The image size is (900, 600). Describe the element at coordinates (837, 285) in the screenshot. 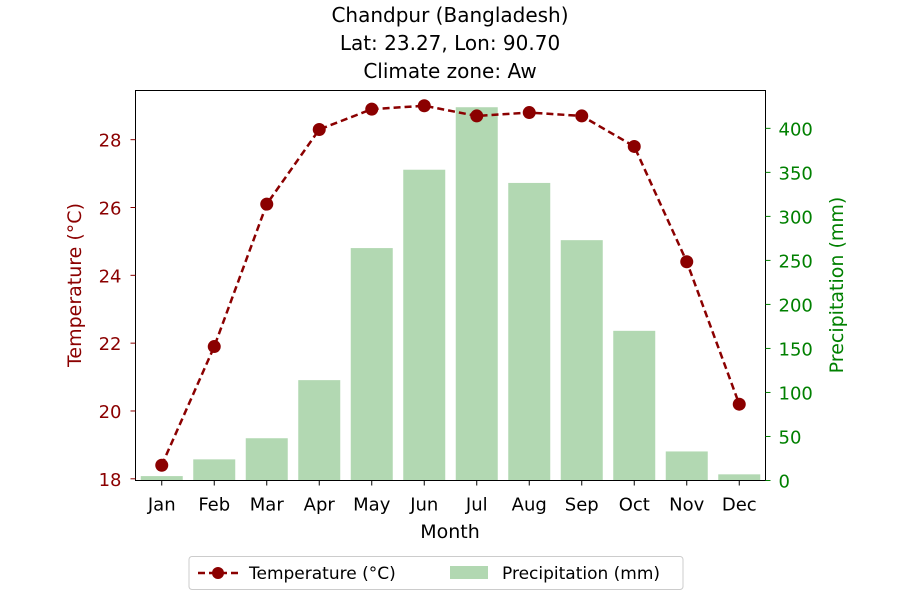

I see `y-axis-label-precipitation: Precipitation (mm)` at that location.